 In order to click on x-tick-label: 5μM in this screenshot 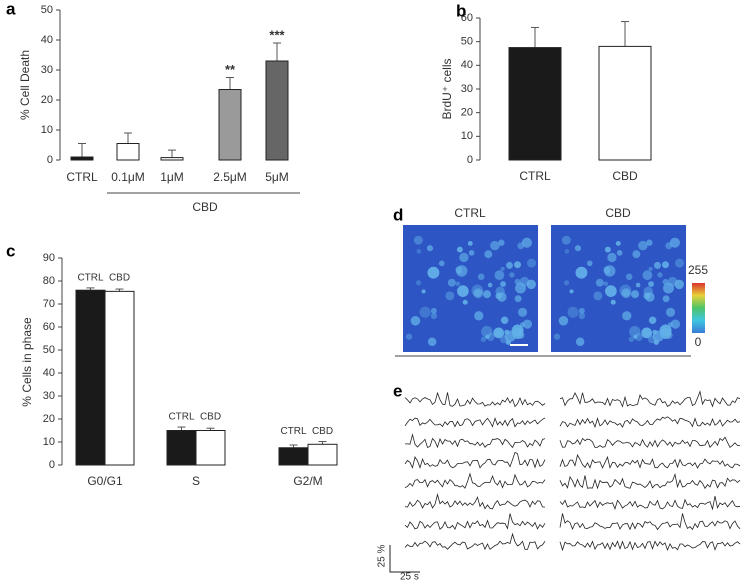, I will do `click(277, 177)`.